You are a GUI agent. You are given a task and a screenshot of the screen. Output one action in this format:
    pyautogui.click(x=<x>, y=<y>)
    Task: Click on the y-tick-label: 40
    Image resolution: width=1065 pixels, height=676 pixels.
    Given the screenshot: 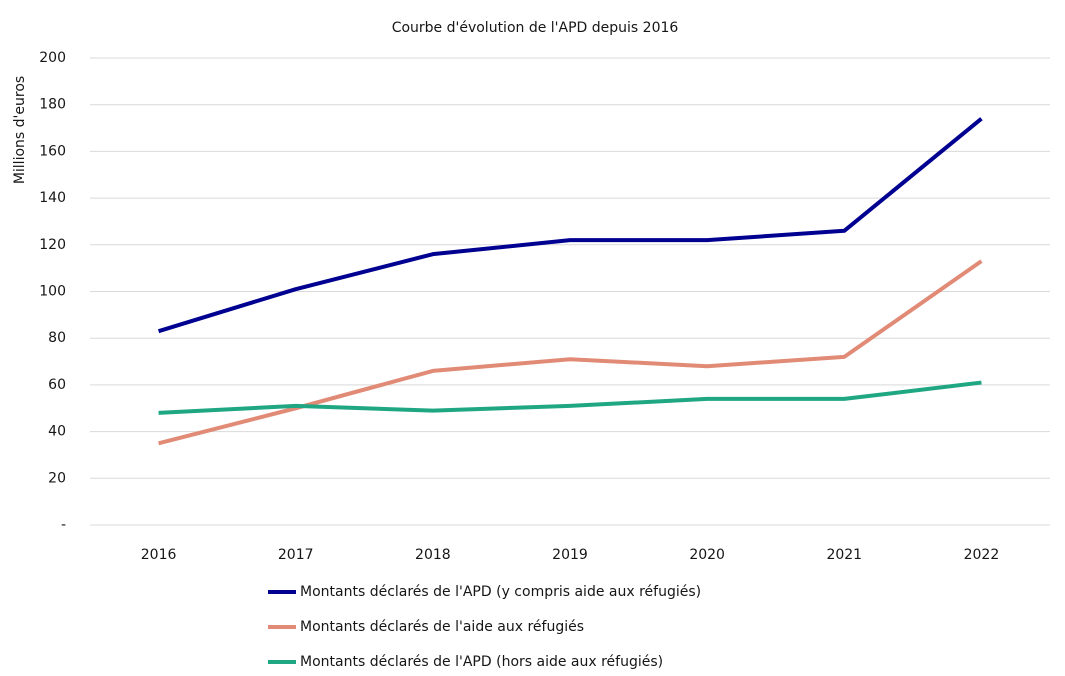 What is the action you would take?
    pyautogui.click(x=57, y=432)
    